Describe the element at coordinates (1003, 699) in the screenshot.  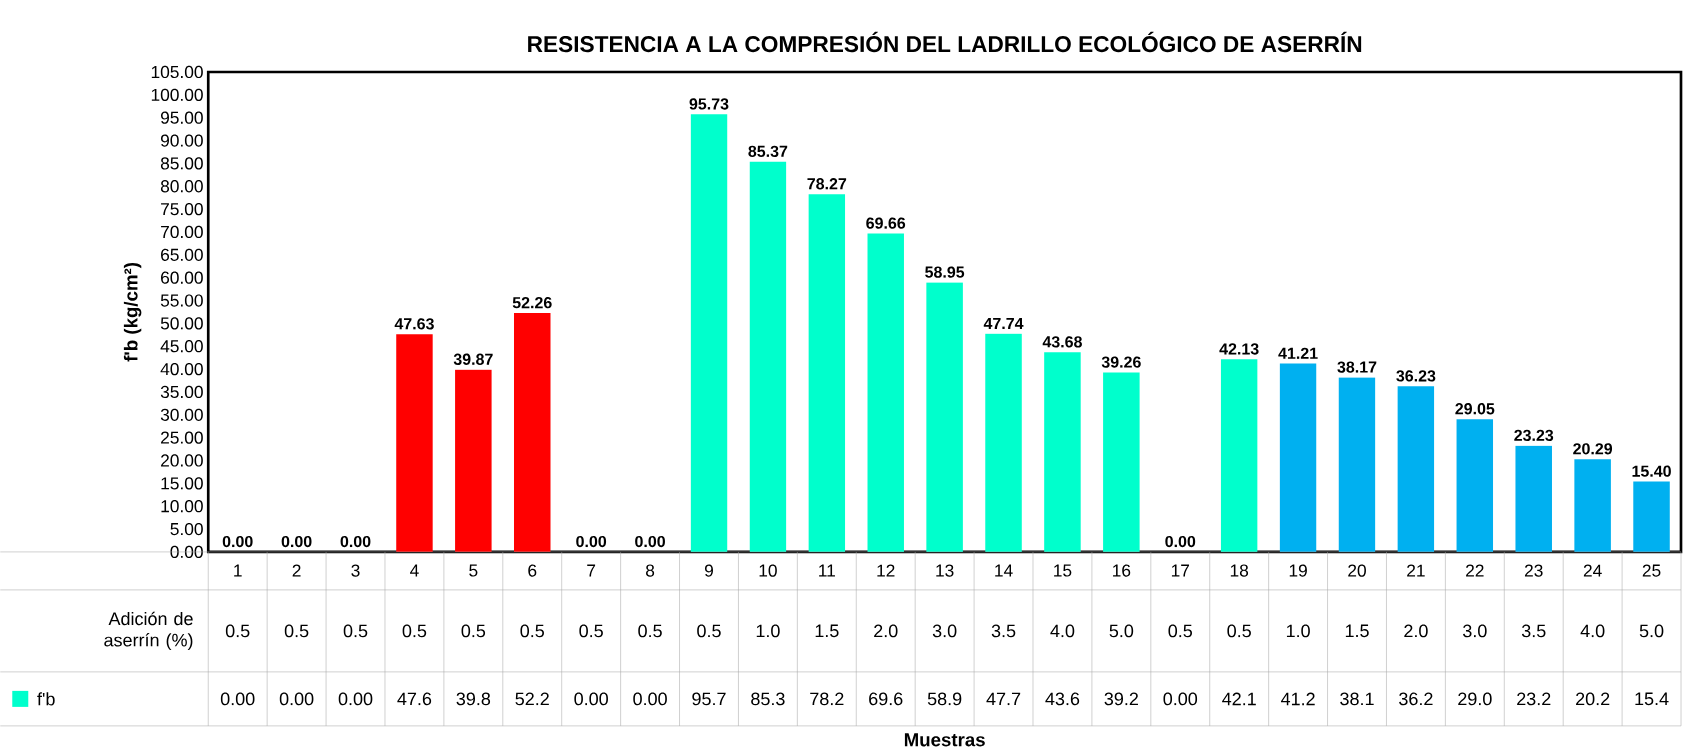
I see `text: 47.7` at that location.